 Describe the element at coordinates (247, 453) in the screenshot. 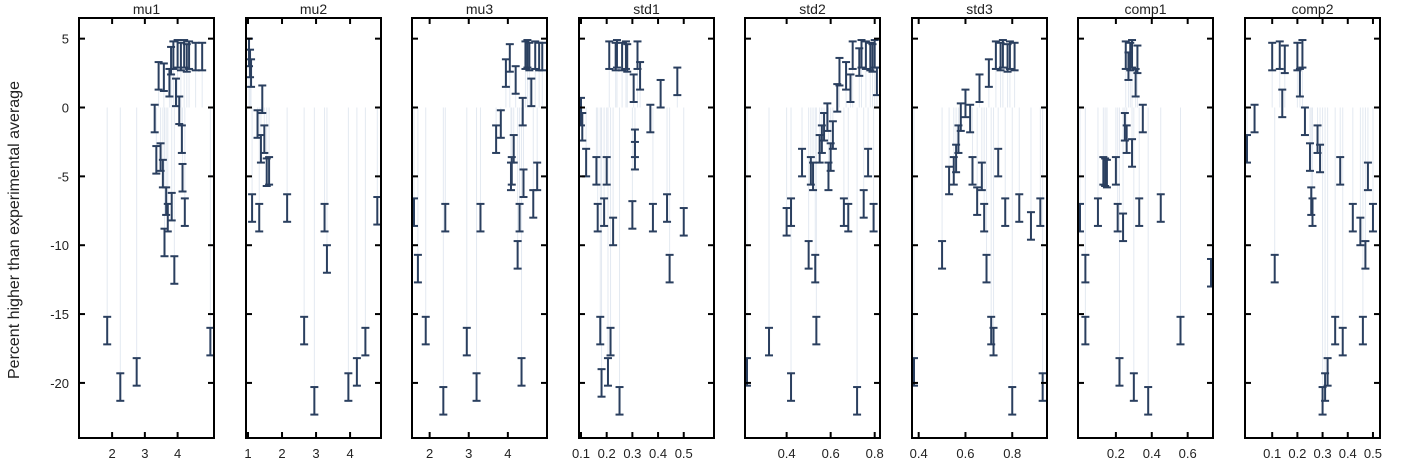

I see `x-tick-label: 1` at that location.